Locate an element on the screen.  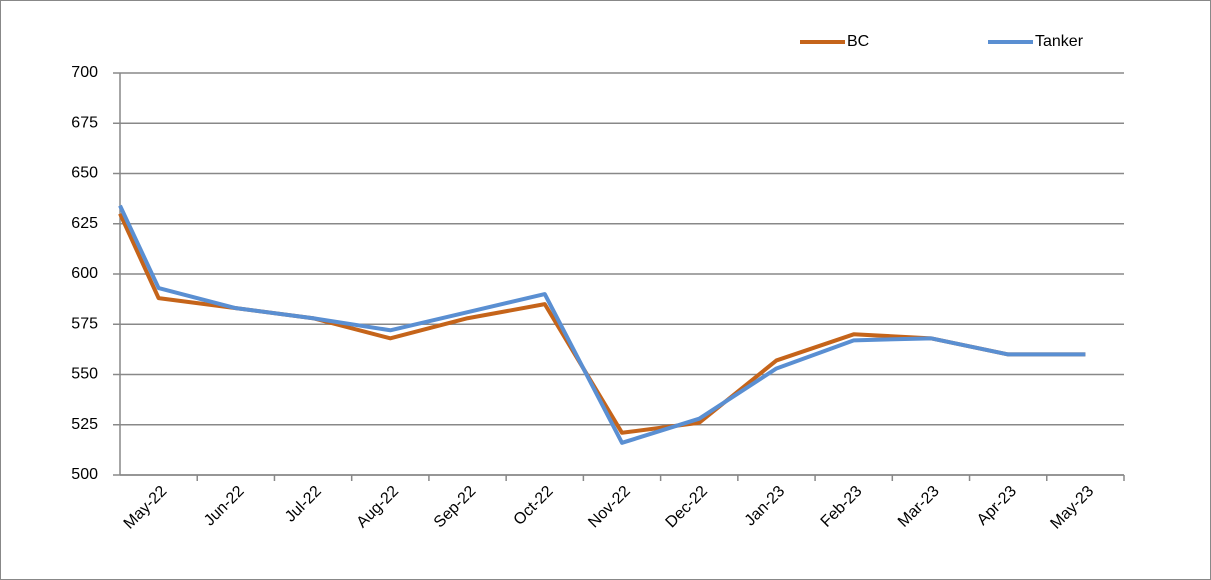
y-tick-label: 700 is located at coordinates (84, 72).